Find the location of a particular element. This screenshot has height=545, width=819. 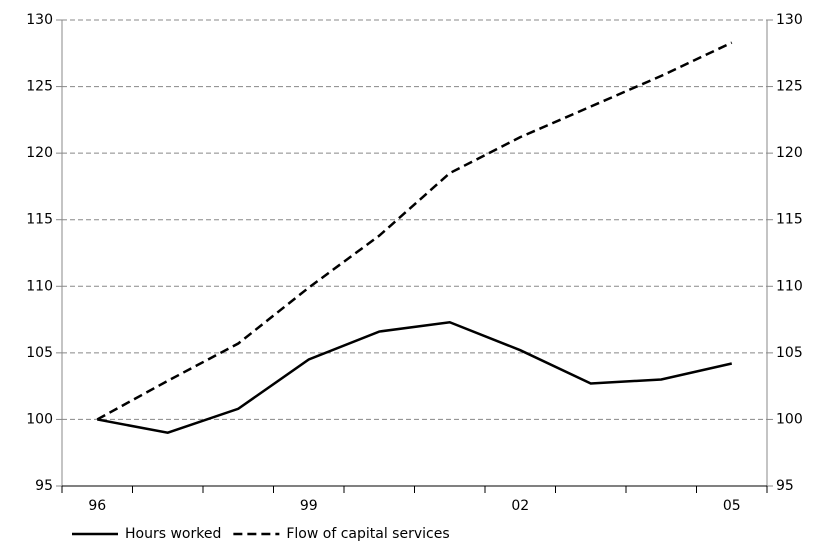

x-tick-label: 99 is located at coordinates (309, 506).